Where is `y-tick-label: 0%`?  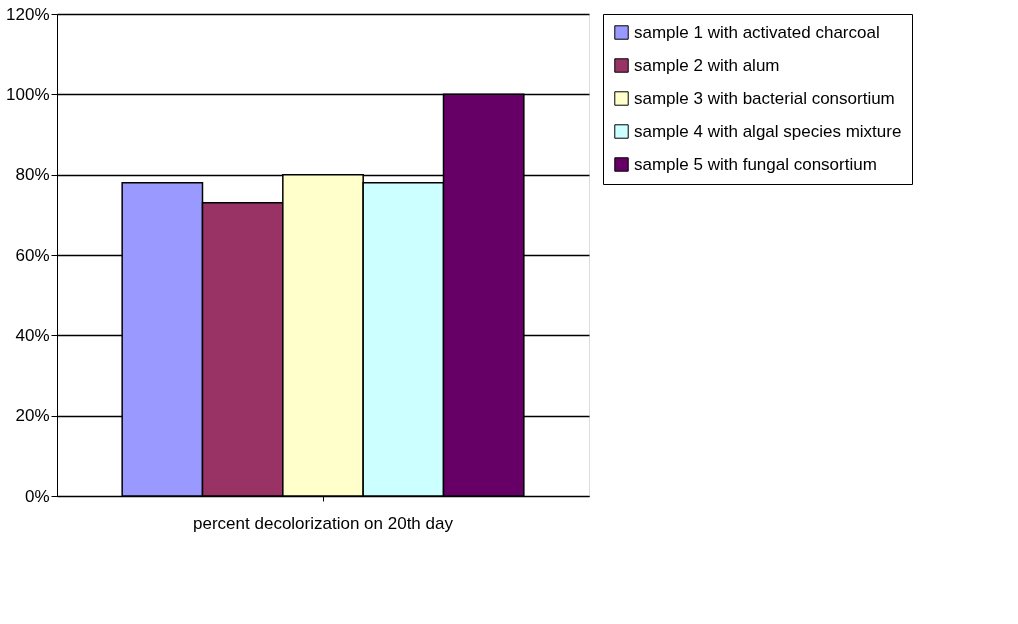
y-tick-label: 0% is located at coordinates (37, 496).